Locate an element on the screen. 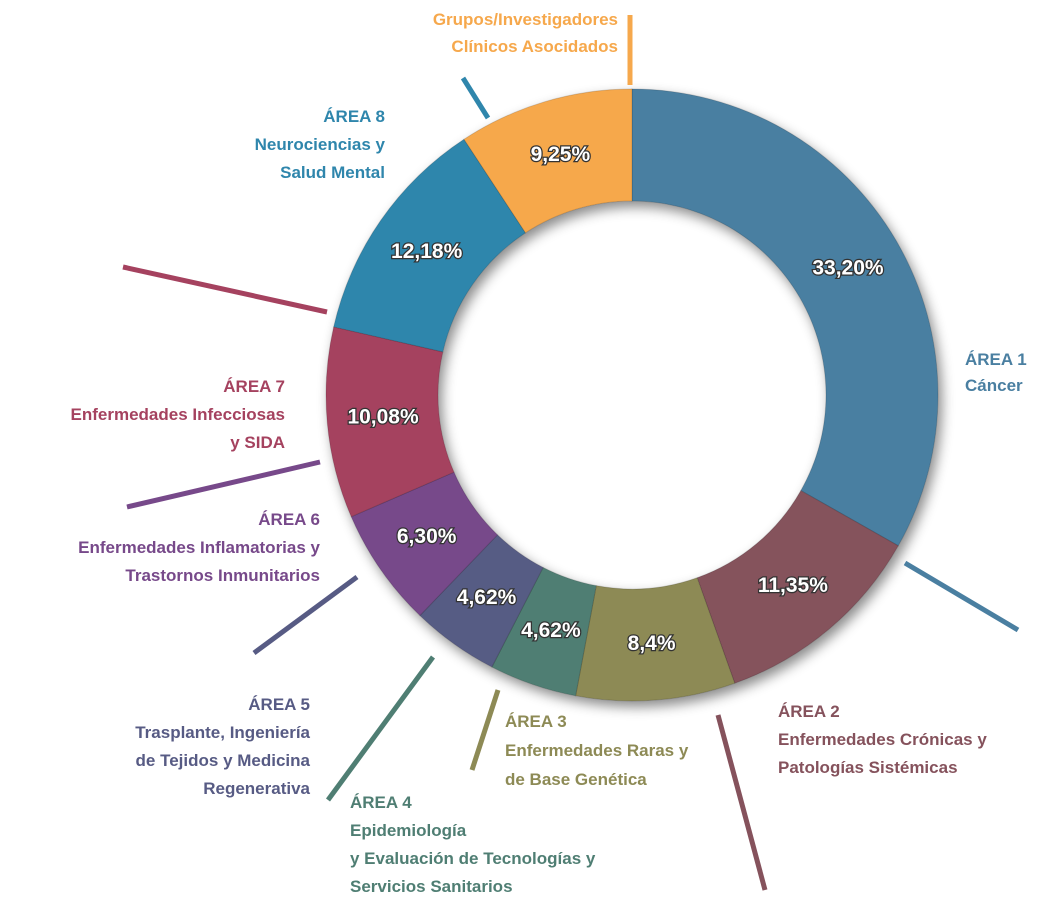 The height and width of the screenshot is (903, 1046). category-label-line: Enfermedades Raras y is located at coordinates (597, 750).